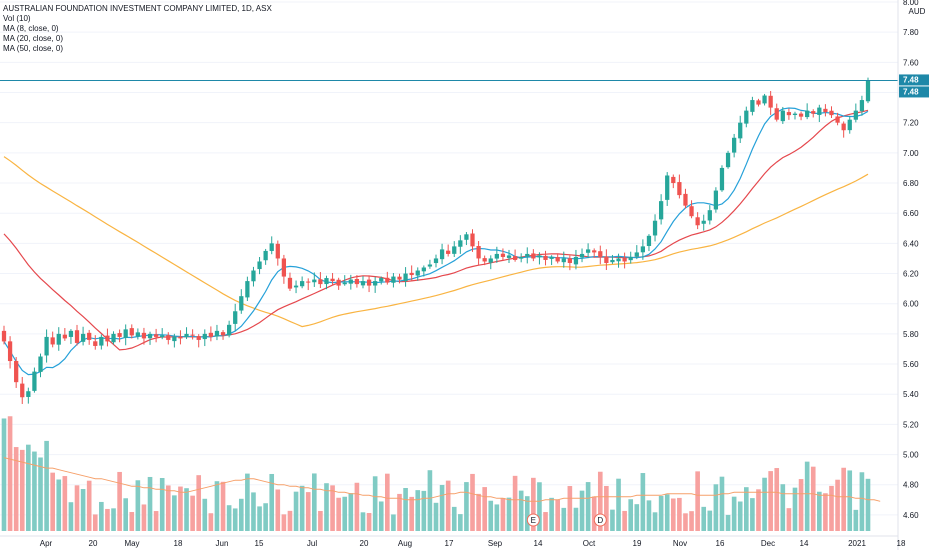 This screenshot has width=932, height=550. Describe the element at coordinates (312, 543) in the screenshot. I see `time-tick-label: Jul` at that location.